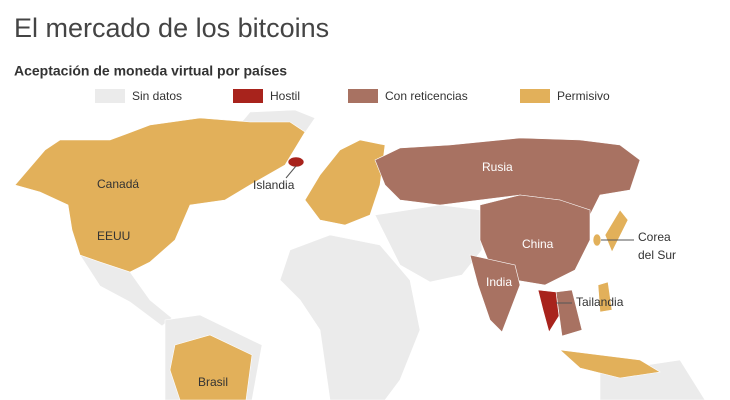 This screenshot has width=730, height=400. What do you see at coordinates (291, 172) in the screenshot?
I see `leader-line` at bounding box center [291, 172].